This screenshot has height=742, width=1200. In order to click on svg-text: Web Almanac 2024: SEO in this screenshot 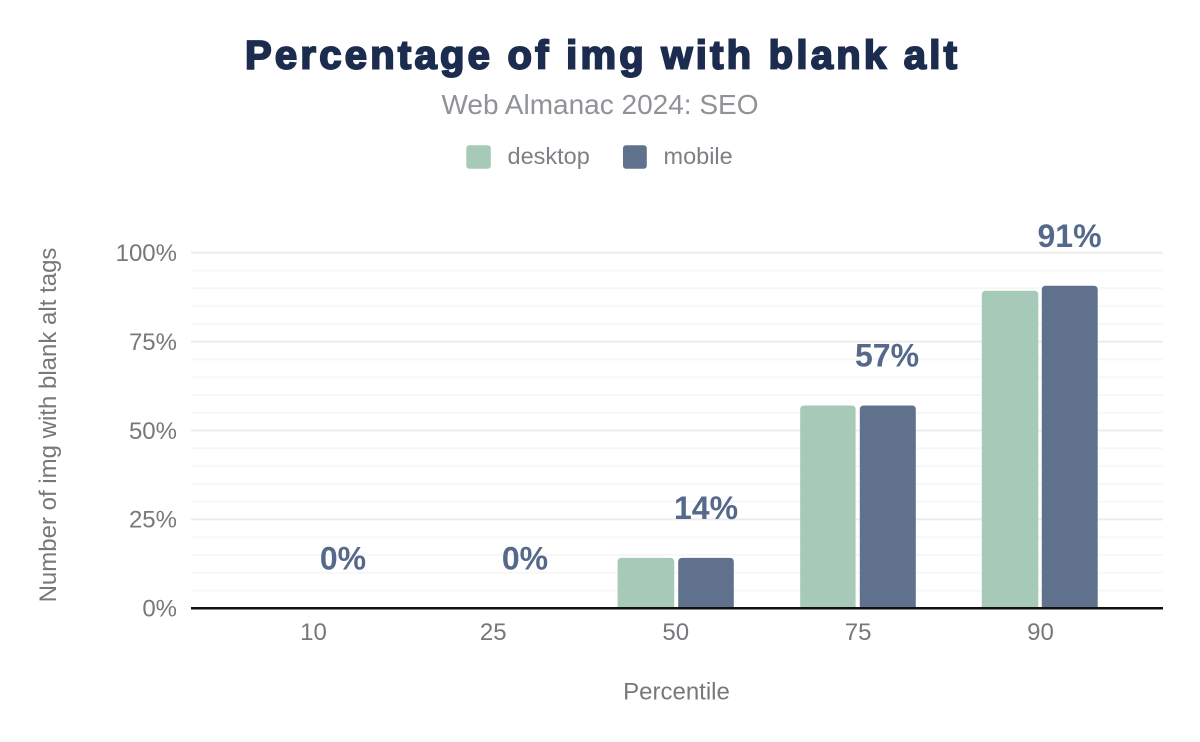, I will do `click(600, 104)`.